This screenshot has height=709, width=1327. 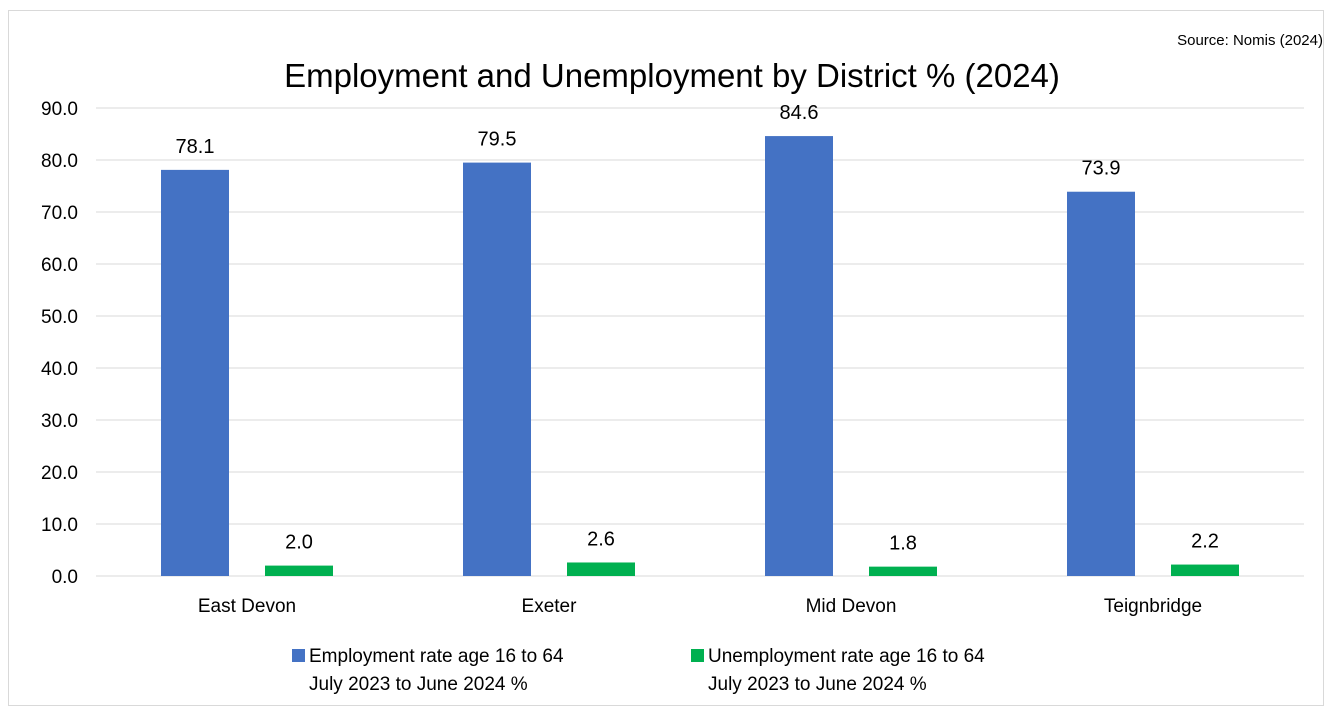 What do you see at coordinates (497, 140) in the screenshot?
I see `data-label-employment-exeter: 79.5` at bounding box center [497, 140].